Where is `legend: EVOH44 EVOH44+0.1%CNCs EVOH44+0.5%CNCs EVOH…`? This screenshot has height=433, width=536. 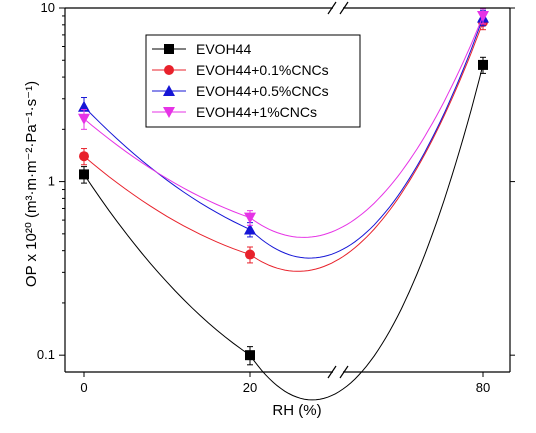 legend: EVOH44 EVOH44+0.1%CNCs EVOH44+0.5%CNCs EVOH… is located at coordinates (253, 81).